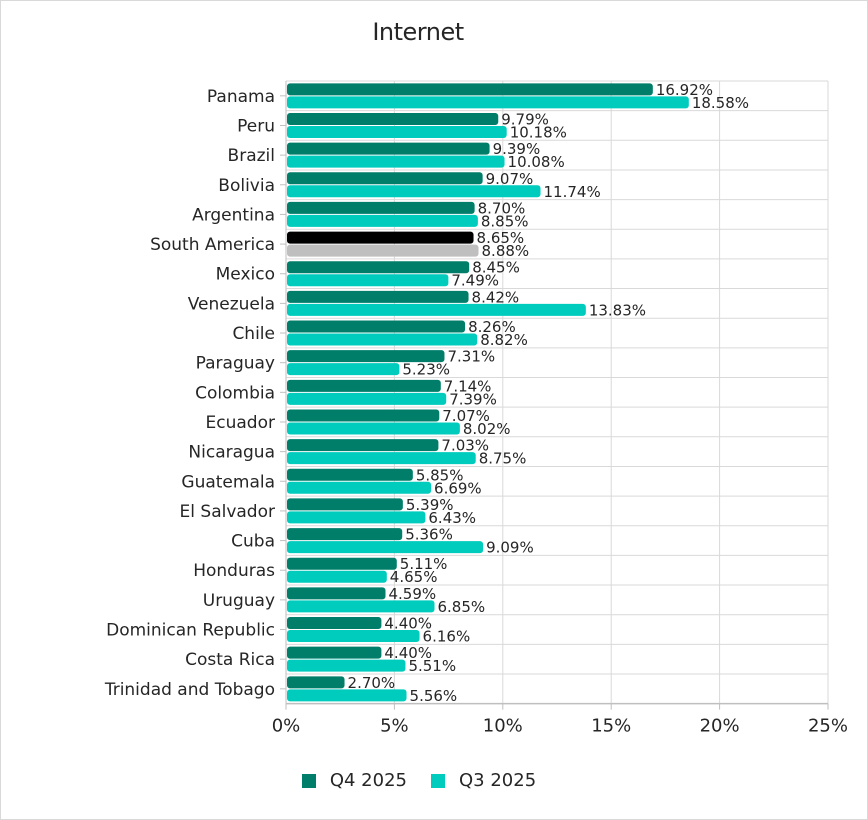  What do you see at coordinates (256, 126) in the screenshot?
I see `category-label: Peru` at bounding box center [256, 126].